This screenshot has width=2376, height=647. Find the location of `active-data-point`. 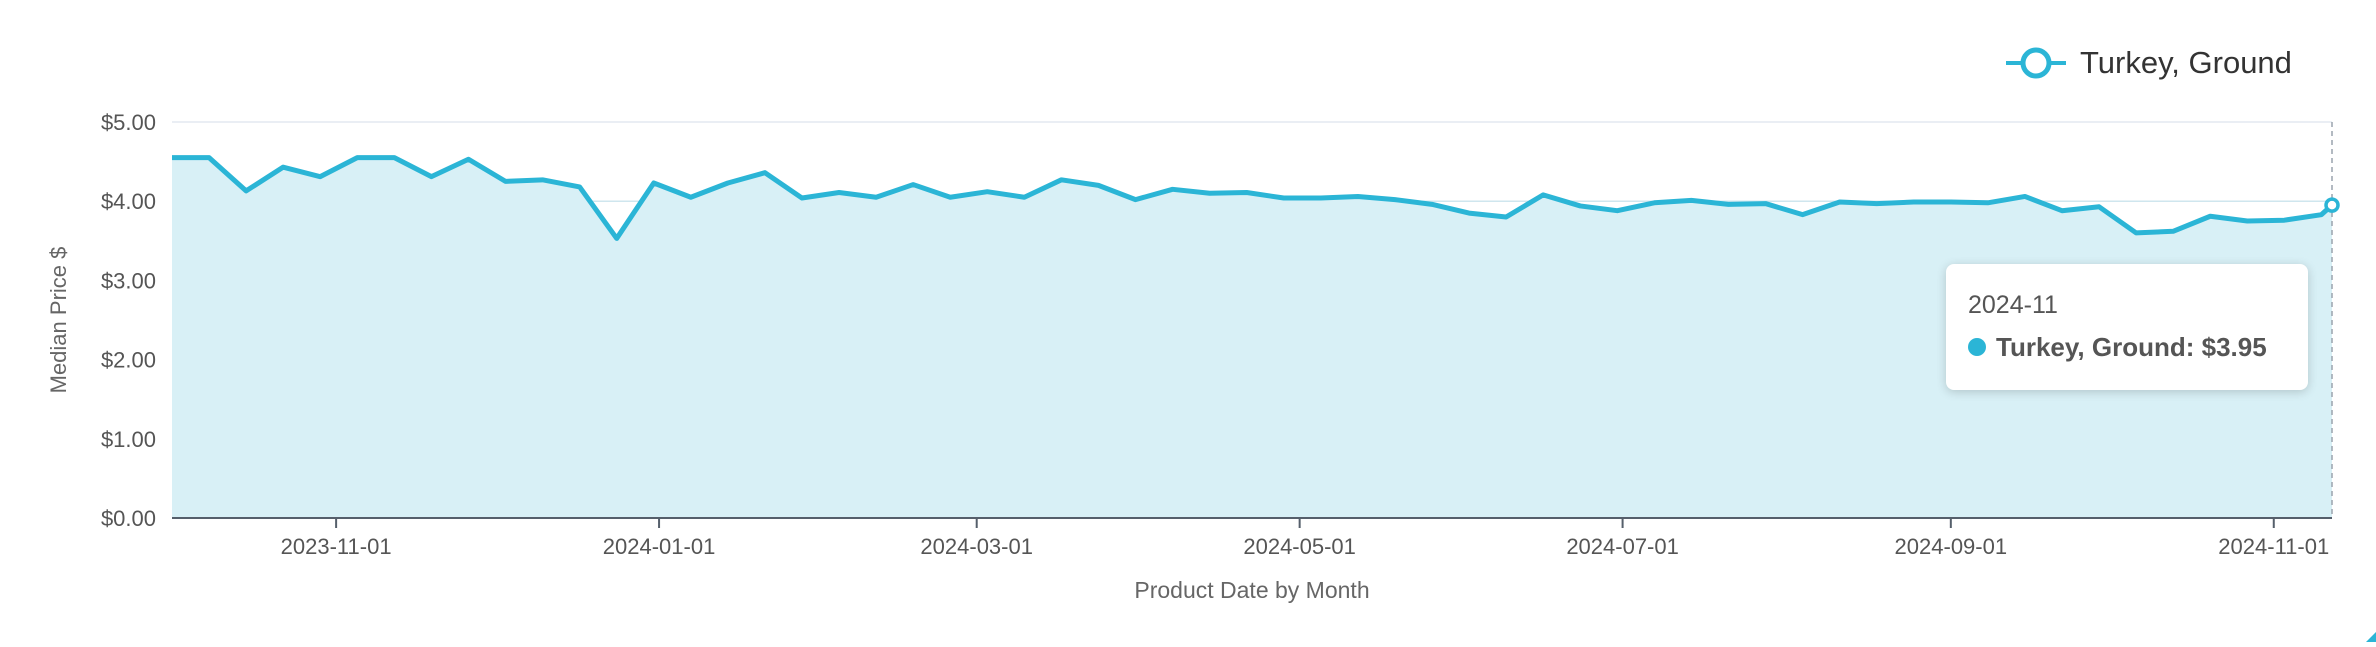

active-data-point is located at coordinates (2332, 205).